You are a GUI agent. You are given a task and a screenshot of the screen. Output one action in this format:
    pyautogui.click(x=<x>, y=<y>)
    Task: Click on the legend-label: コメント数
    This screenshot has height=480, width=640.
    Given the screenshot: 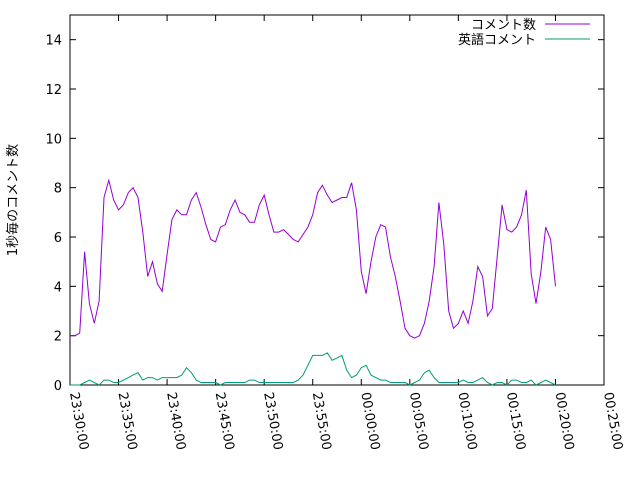 What is the action you would take?
    pyautogui.click(x=503, y=25)
    